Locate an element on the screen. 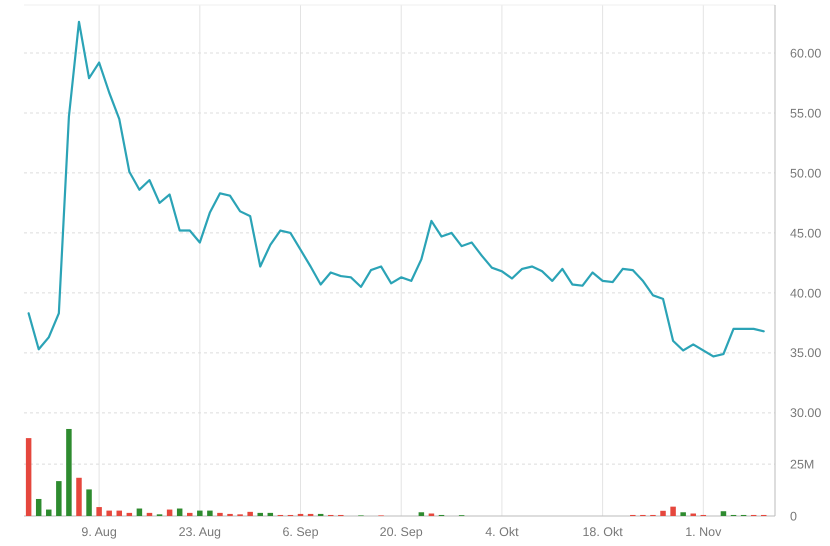 The image size is (830, 546). x-tick-label: 4. Okt is located at coordinates (502, 532).